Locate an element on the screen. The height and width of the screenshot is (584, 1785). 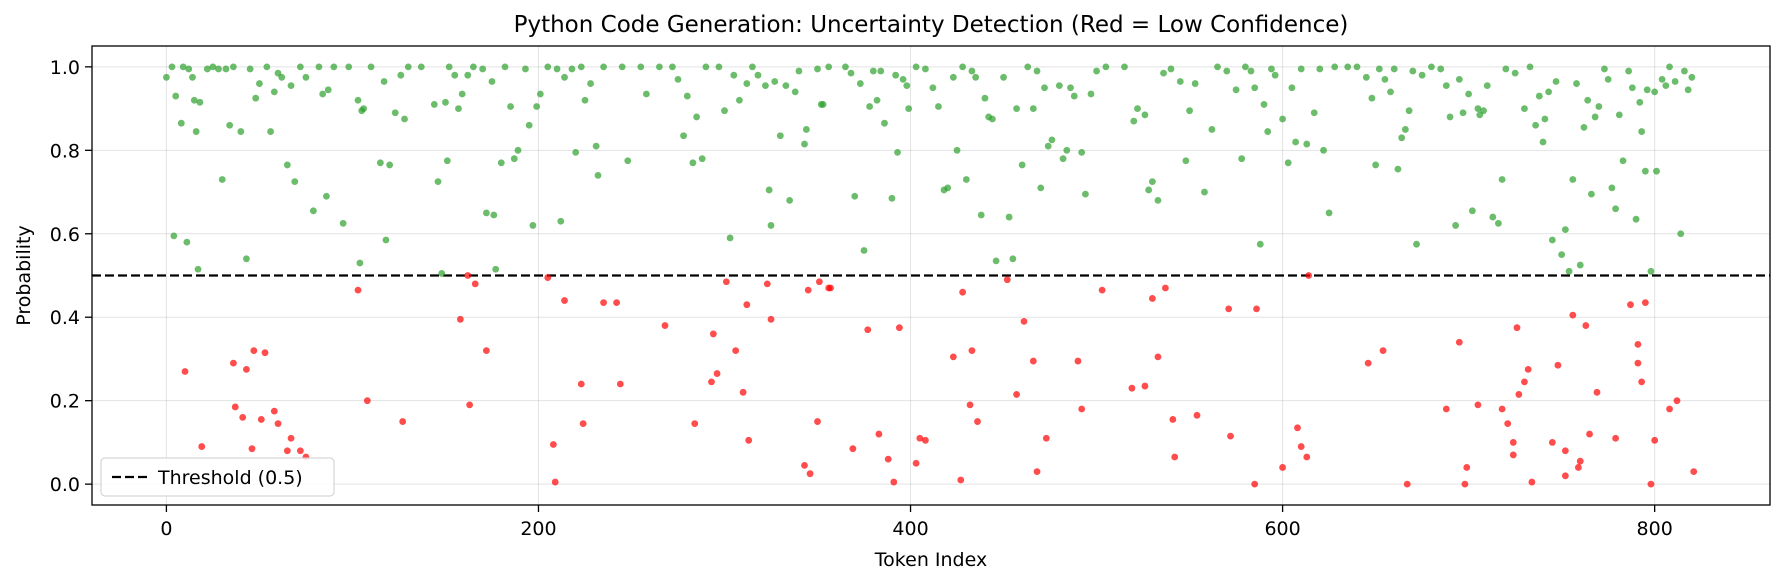
x-tick-label: 400 is located at coordinates (910, 529).